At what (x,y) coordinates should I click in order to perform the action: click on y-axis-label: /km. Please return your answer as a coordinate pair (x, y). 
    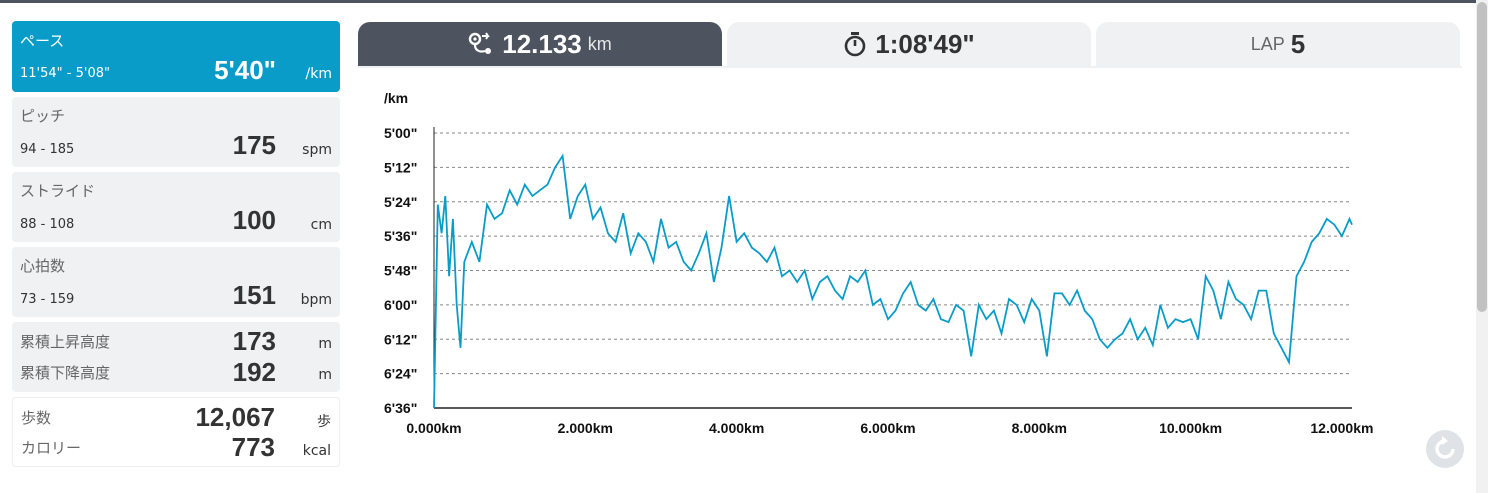
    Looking at the image, I should click on (396, 98).